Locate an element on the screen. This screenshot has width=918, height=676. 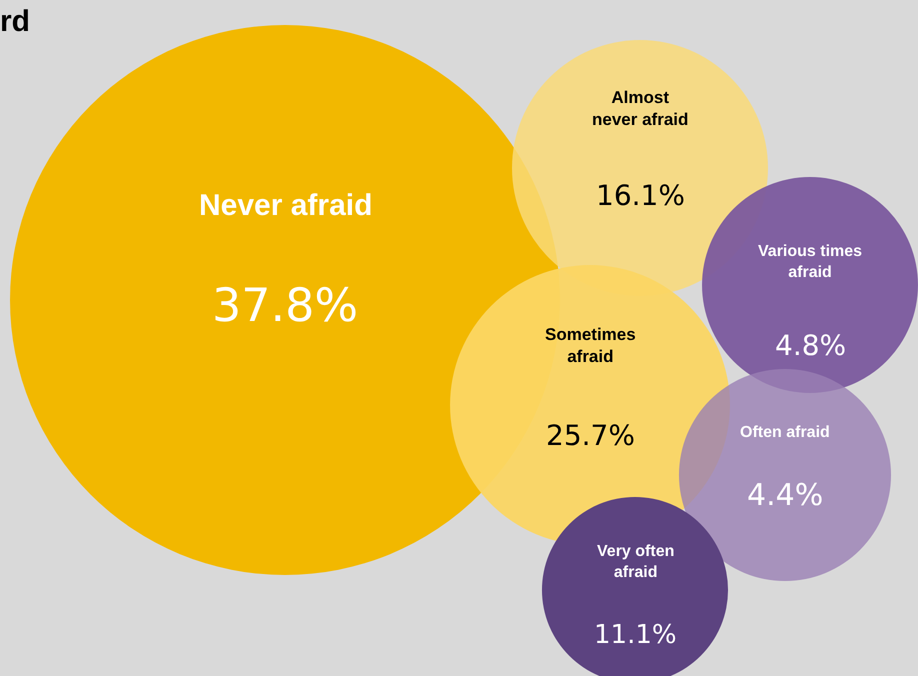
text: rd is located at coordinates (15, 21).